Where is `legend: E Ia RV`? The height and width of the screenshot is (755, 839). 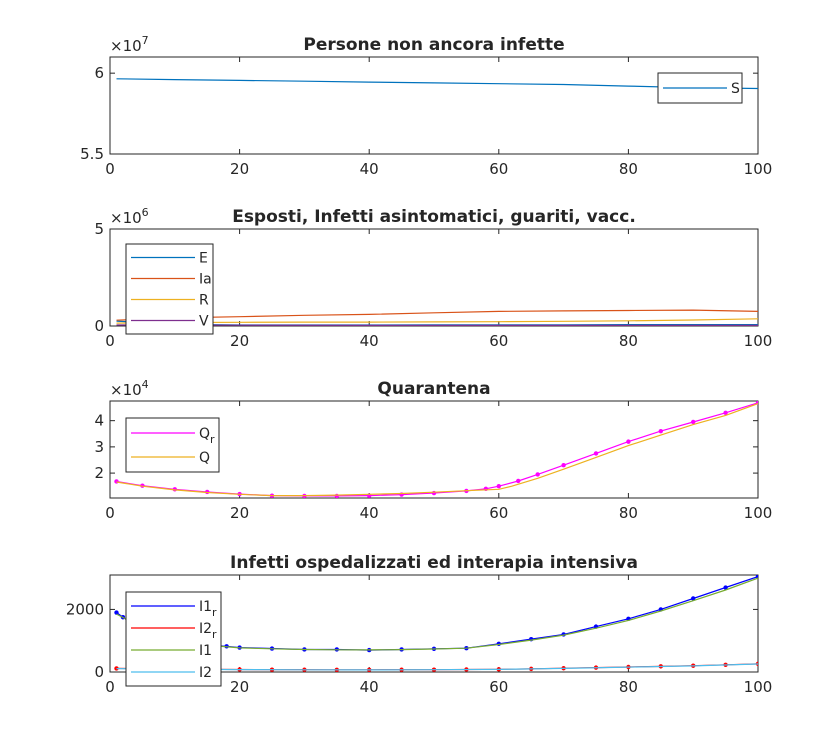
legend: E Ia RV is located at coordinates (169, 289).